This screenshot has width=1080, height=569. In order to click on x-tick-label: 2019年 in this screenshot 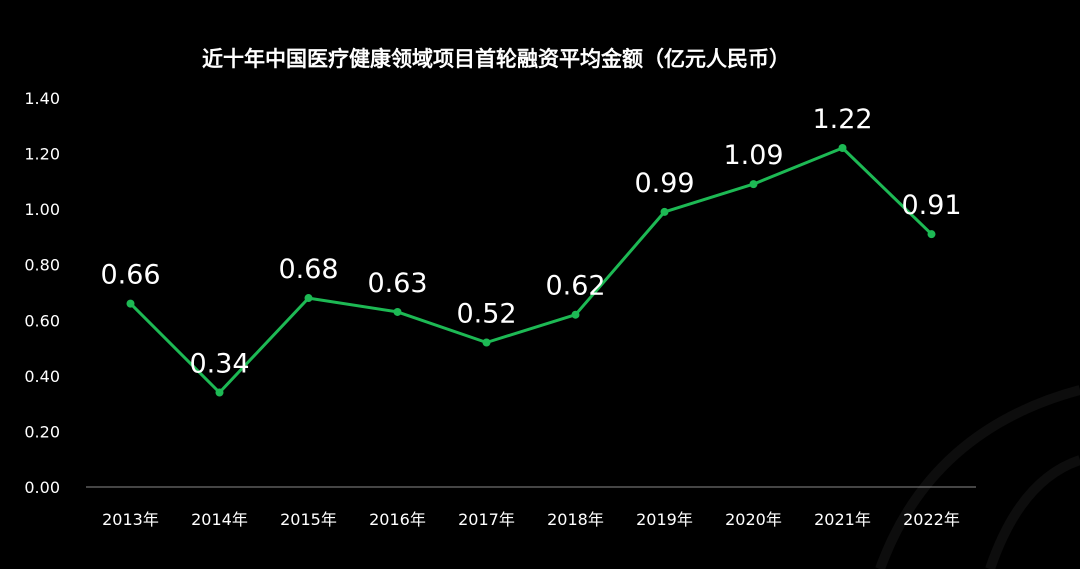, I will do `click(664, 519)`.